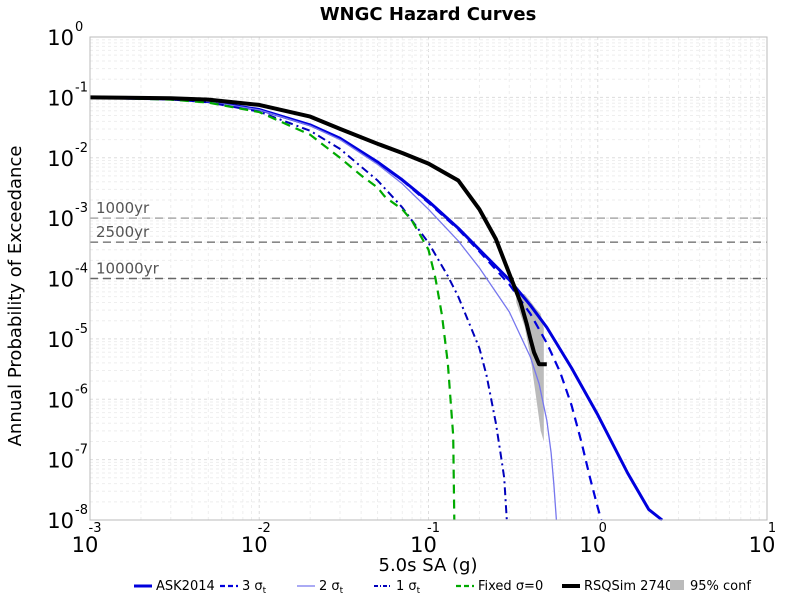 Image resolution: width=800 pixels, height=600 pixels. What do you see at coordinates (81, 208) in the screenshot?
I see `y-tick-exponent: -3` at bounding box center [81, 208].